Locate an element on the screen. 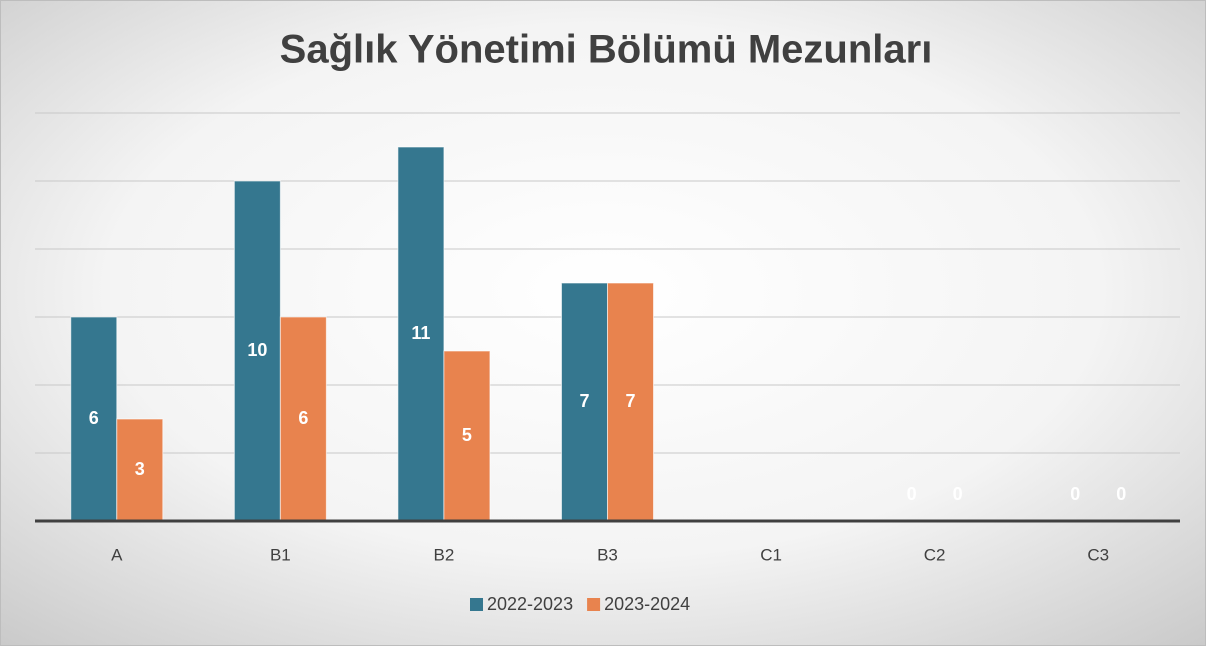 The height and width of the screenshot is (646, 1206). data-label: 5 is located at coordinates (467, 435).